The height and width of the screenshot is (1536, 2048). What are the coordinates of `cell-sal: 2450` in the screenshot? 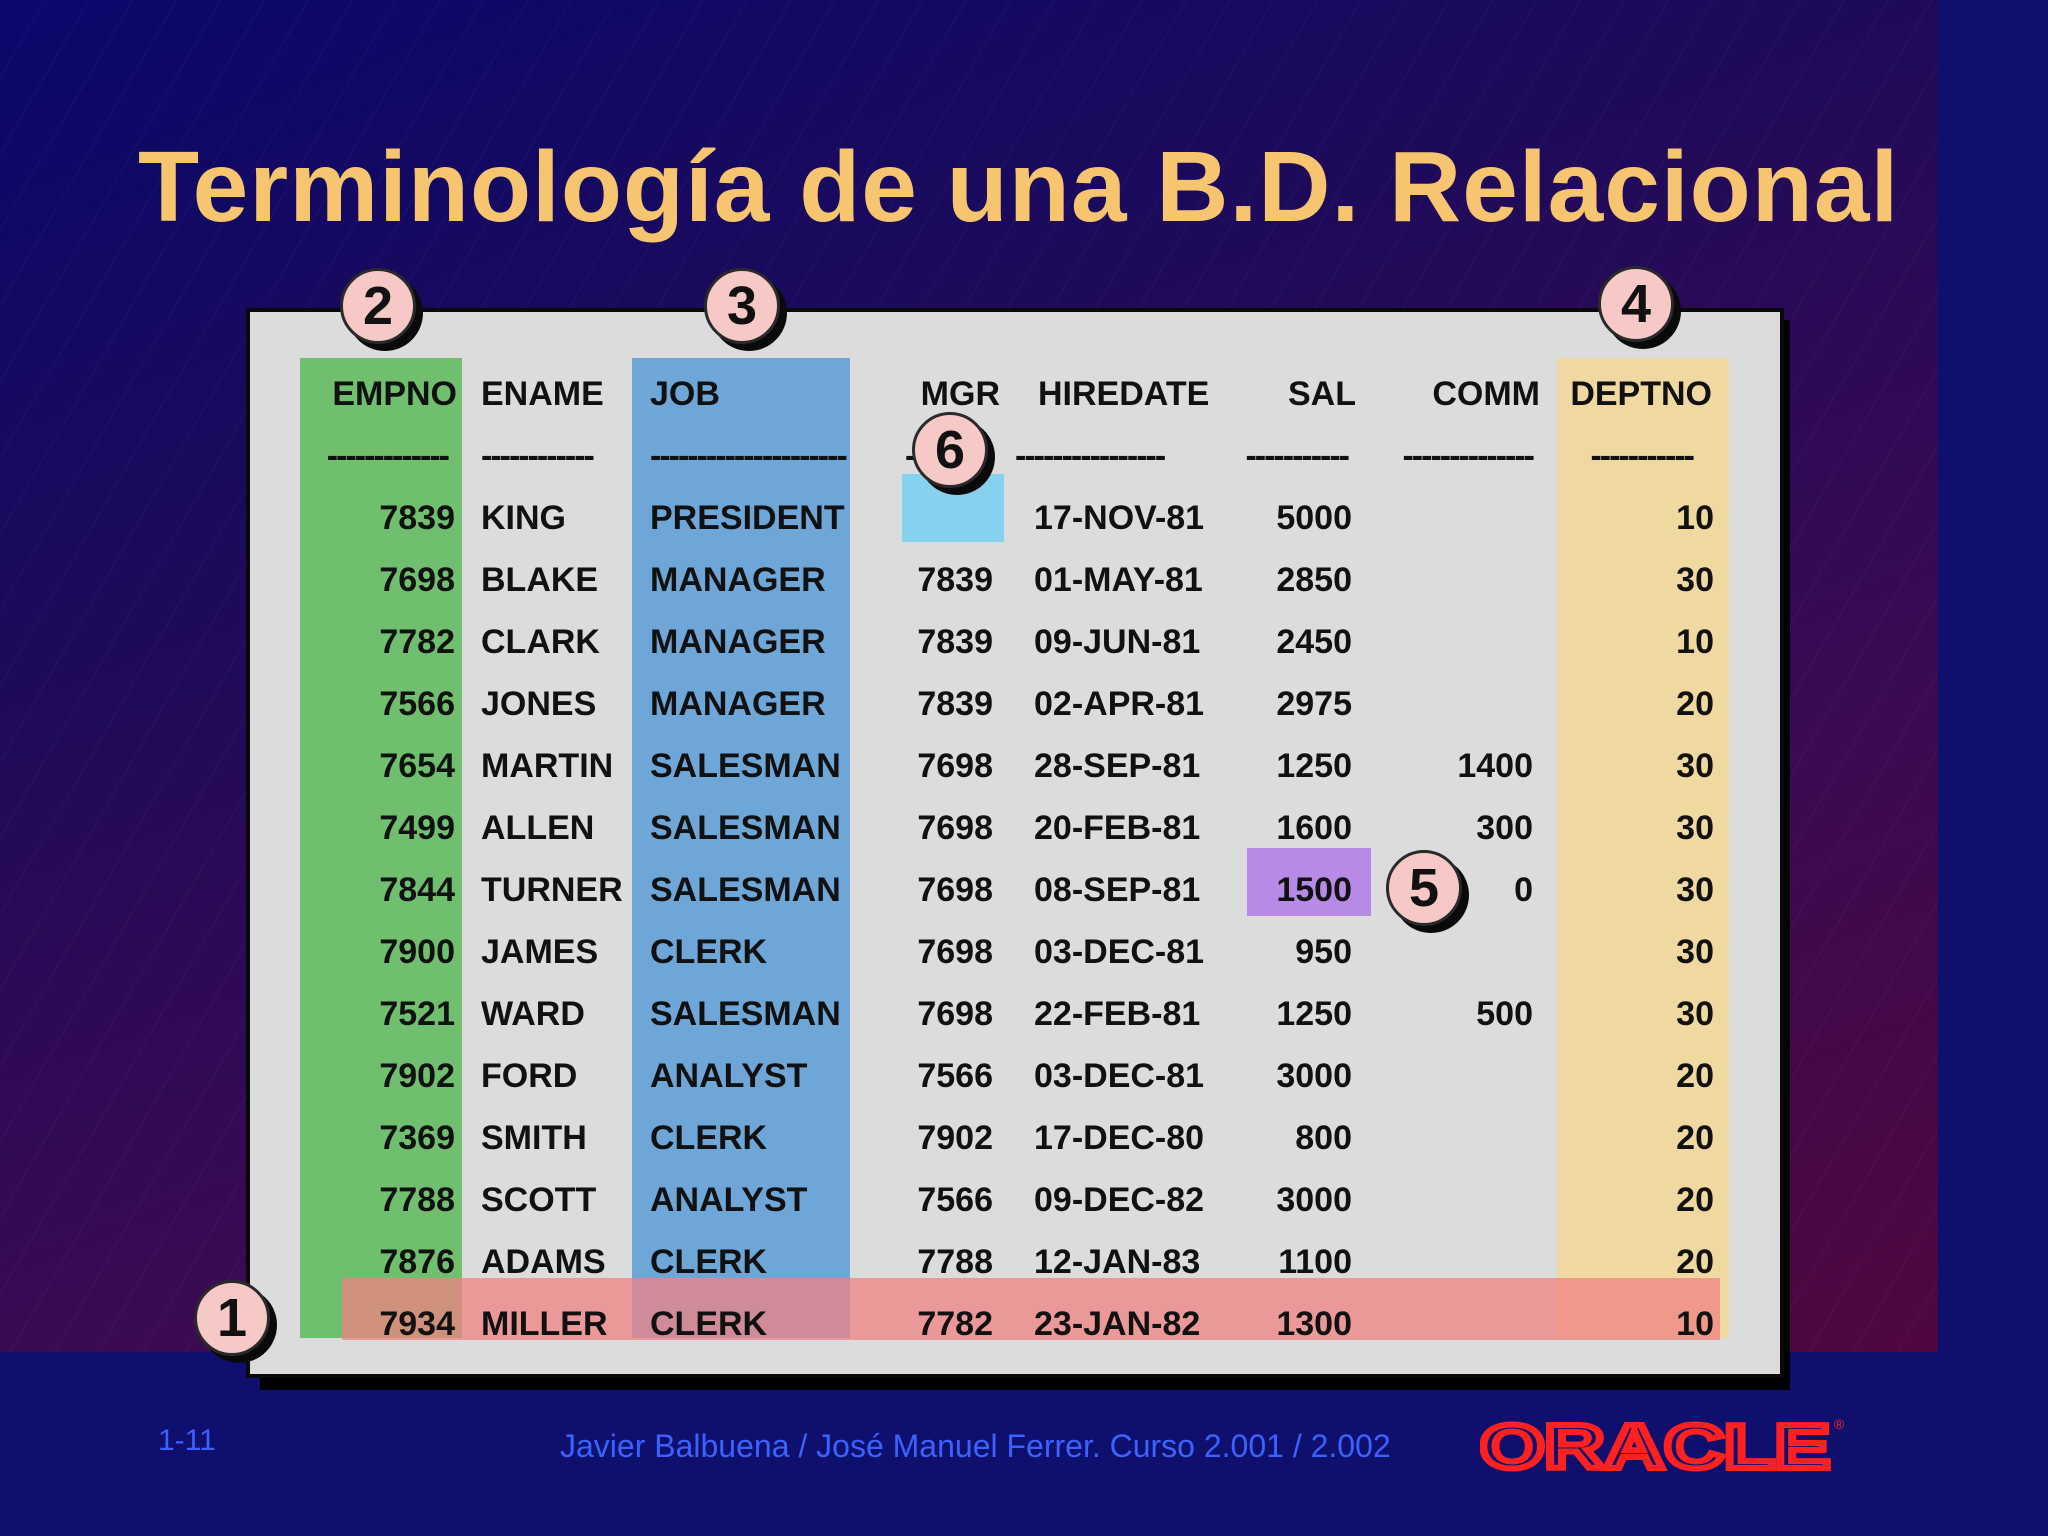 It's located at (1314, 642).